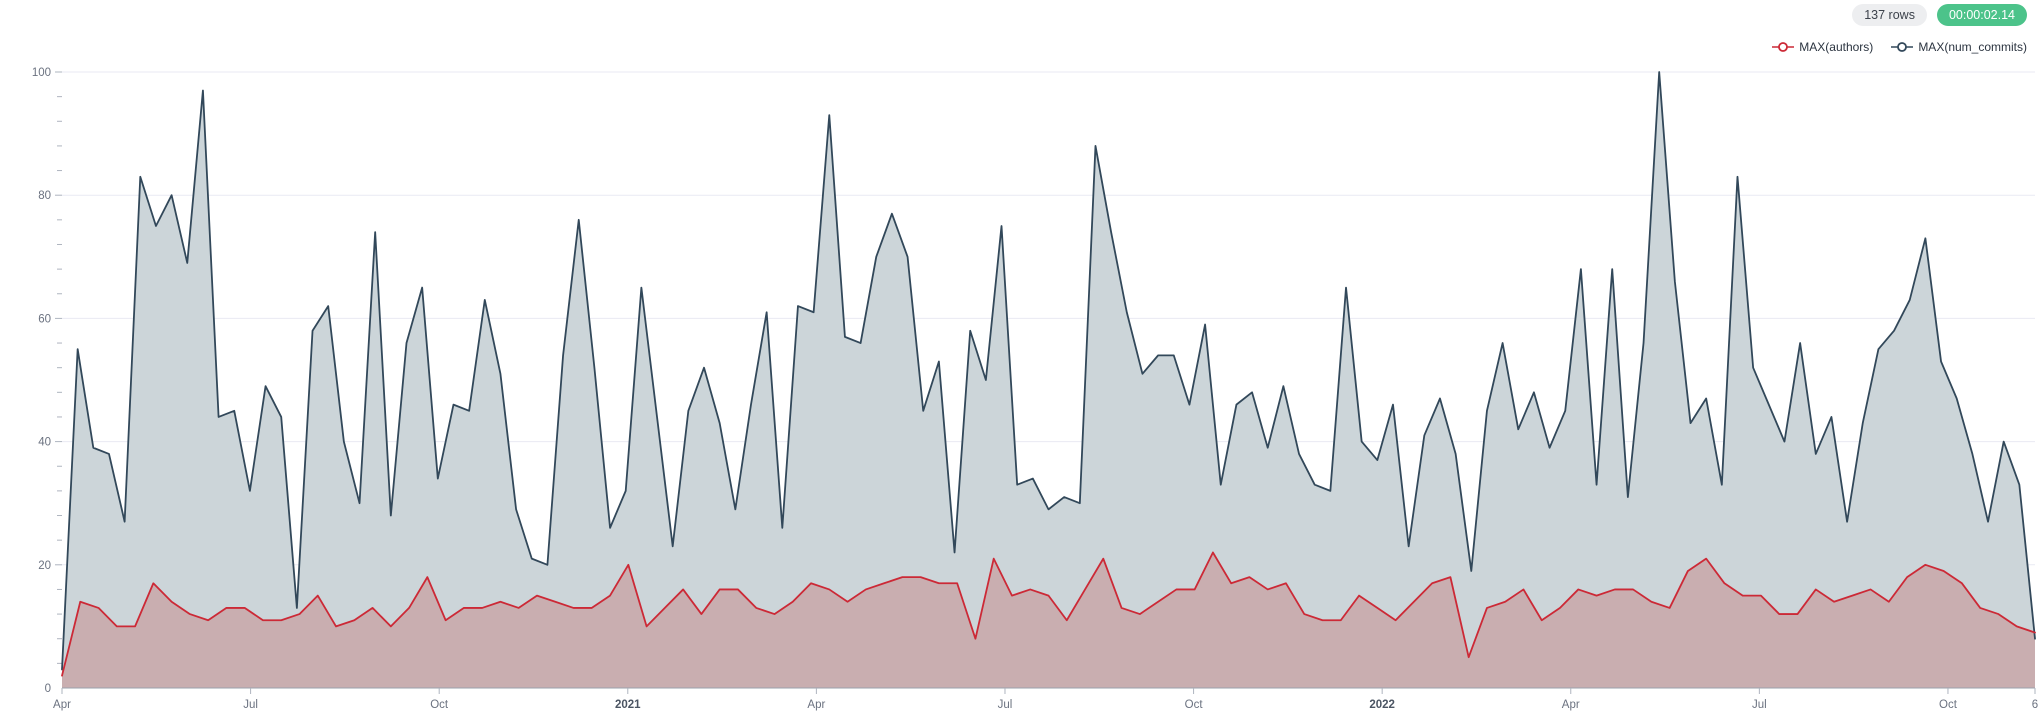 The width and height of the screenshot is (2041, 725). I want to click on legend-item-num-commits: MAX(num_commits), so click(1959, 47).